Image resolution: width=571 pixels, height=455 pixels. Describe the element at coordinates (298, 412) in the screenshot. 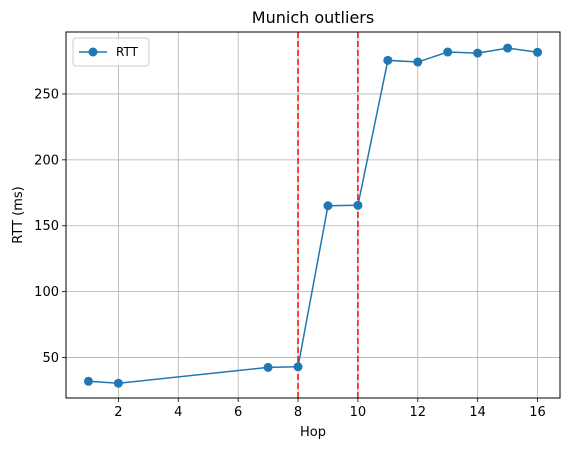

I see `x-tick-label: 8` at that location.